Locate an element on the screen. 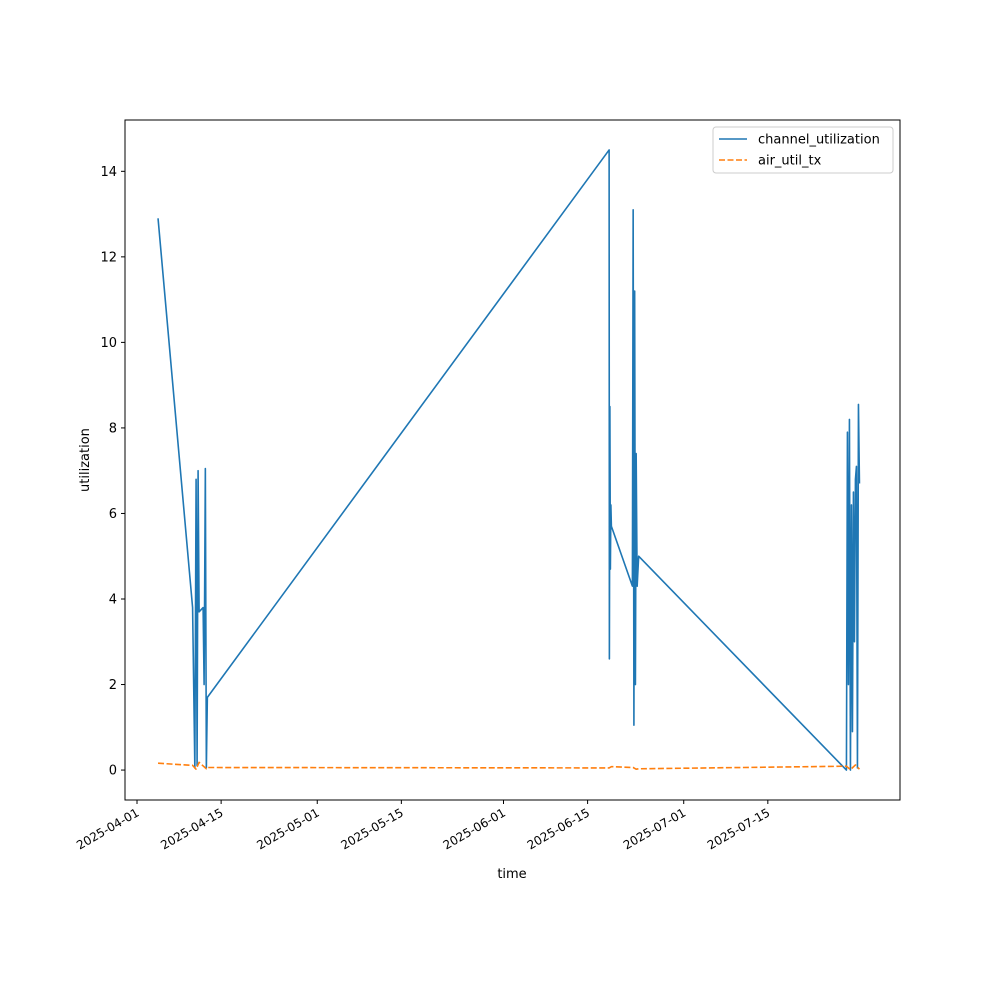  y-tick-label: 14 is located at coordinates (108, 172).